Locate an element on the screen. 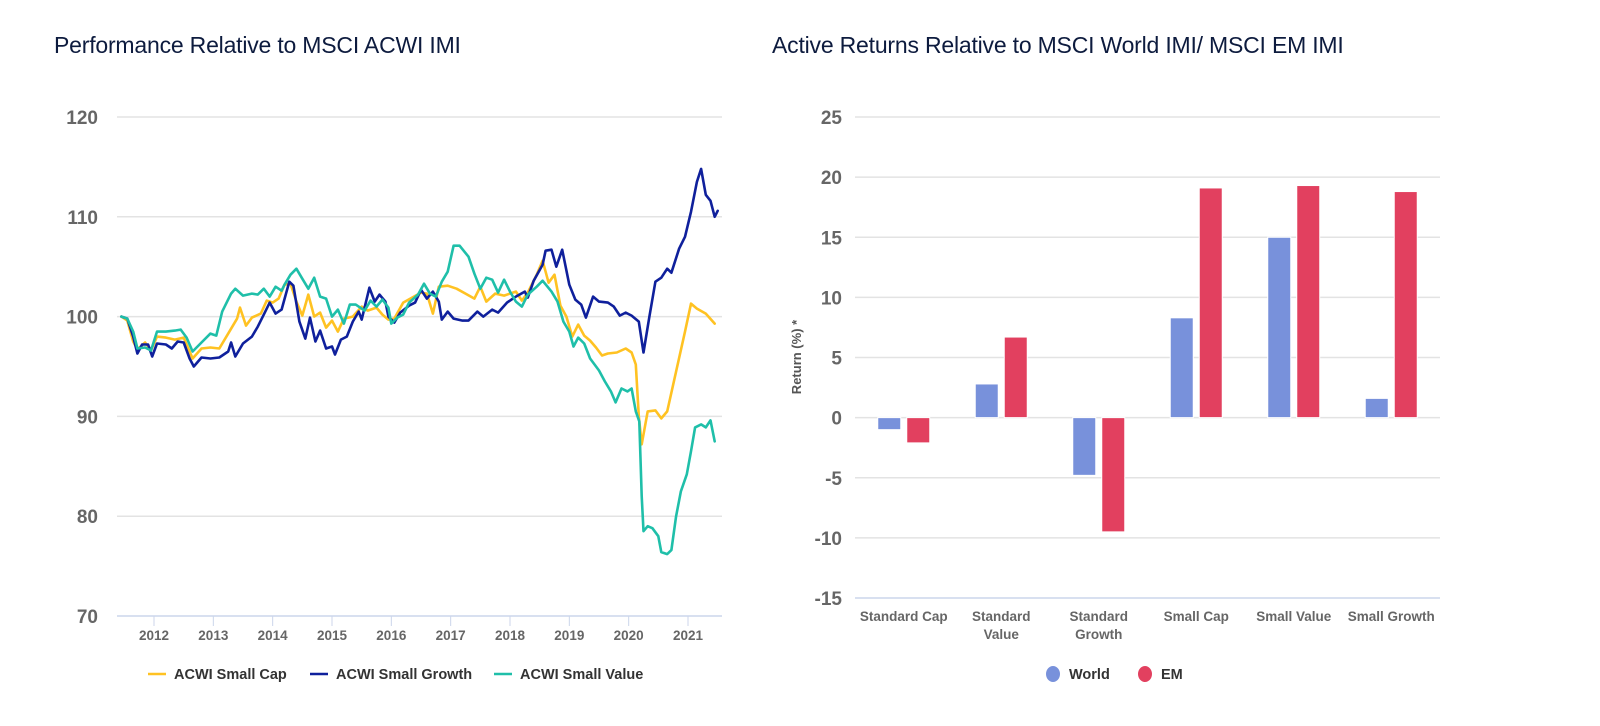 Image resolution: width=1600 pixels, height=726 pixels. category-label: Growth is located at coordinates (1098, 634).